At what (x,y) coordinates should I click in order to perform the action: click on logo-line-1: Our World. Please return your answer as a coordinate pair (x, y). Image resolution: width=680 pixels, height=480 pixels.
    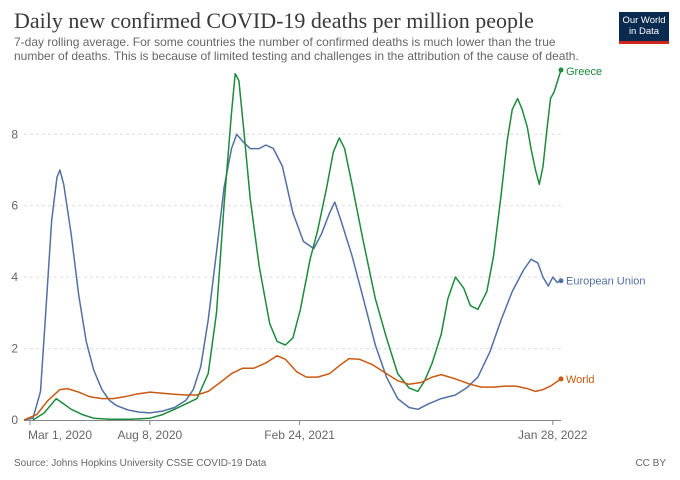
    Looking at the image, I should click on (644, 20).